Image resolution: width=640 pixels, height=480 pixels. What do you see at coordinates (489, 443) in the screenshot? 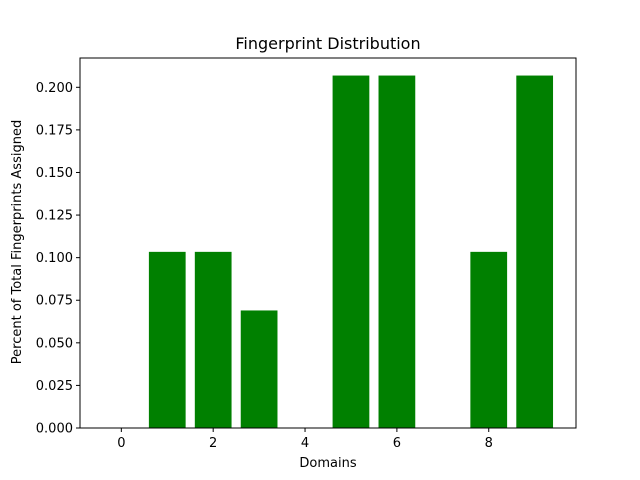
I see `x-tick-label: 8` at bounding box center [489, 443].